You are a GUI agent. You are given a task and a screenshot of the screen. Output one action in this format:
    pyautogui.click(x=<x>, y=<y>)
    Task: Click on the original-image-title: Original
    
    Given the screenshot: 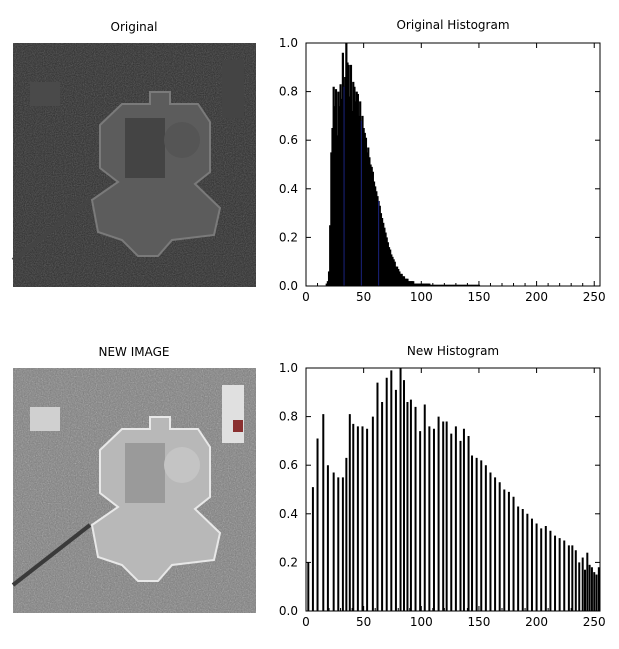 What is the action you would take?
    pyautogui.click(x=134, y=27)
    